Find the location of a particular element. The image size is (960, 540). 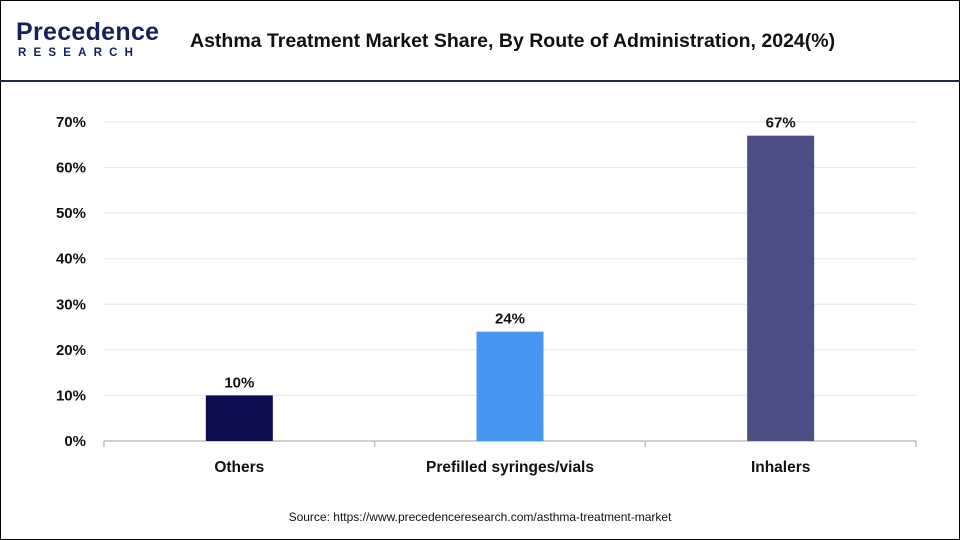

brand-tagline: RESEARCH is located at coordinates (79, 53).